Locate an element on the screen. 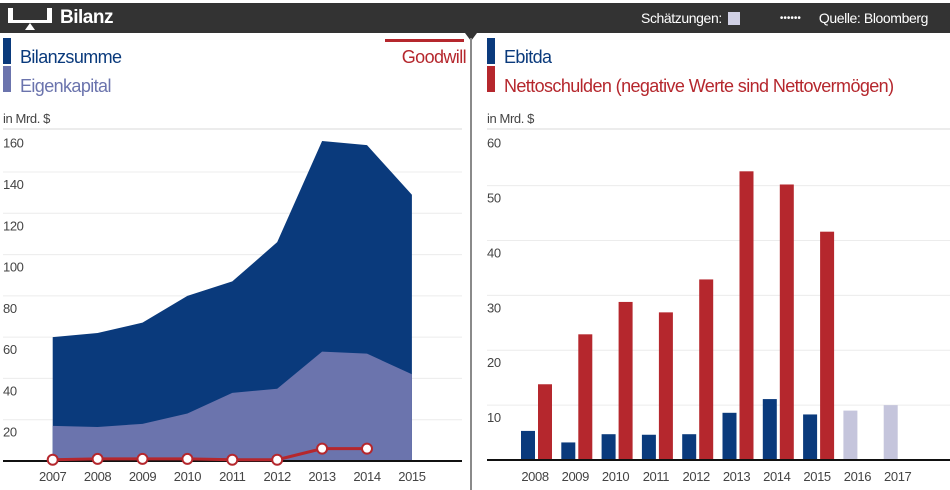  x-tick-label: 2017 is located at coordinates (897, 476).